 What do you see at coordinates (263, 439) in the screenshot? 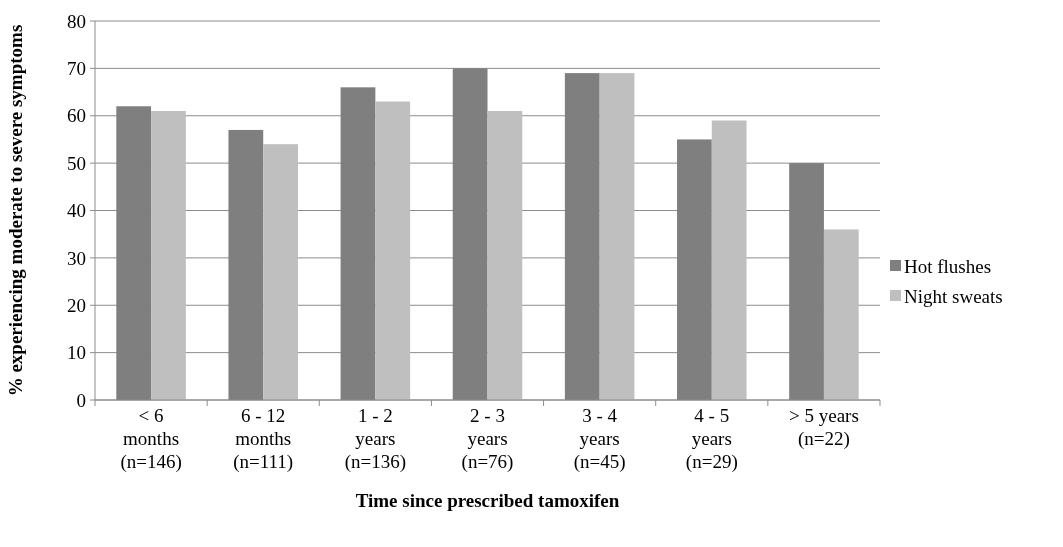
I see `x-tick-label: 6 - 12 months (n=111)` at bounding box center [263, 439].